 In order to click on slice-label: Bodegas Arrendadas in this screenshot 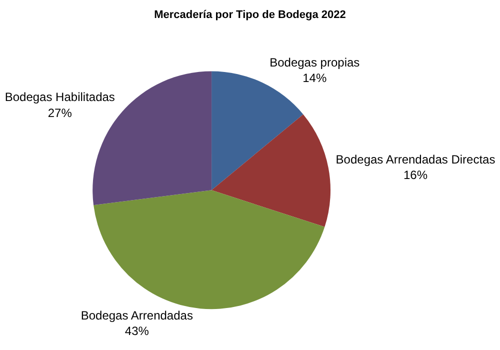, I will do `click(136, 315)`.